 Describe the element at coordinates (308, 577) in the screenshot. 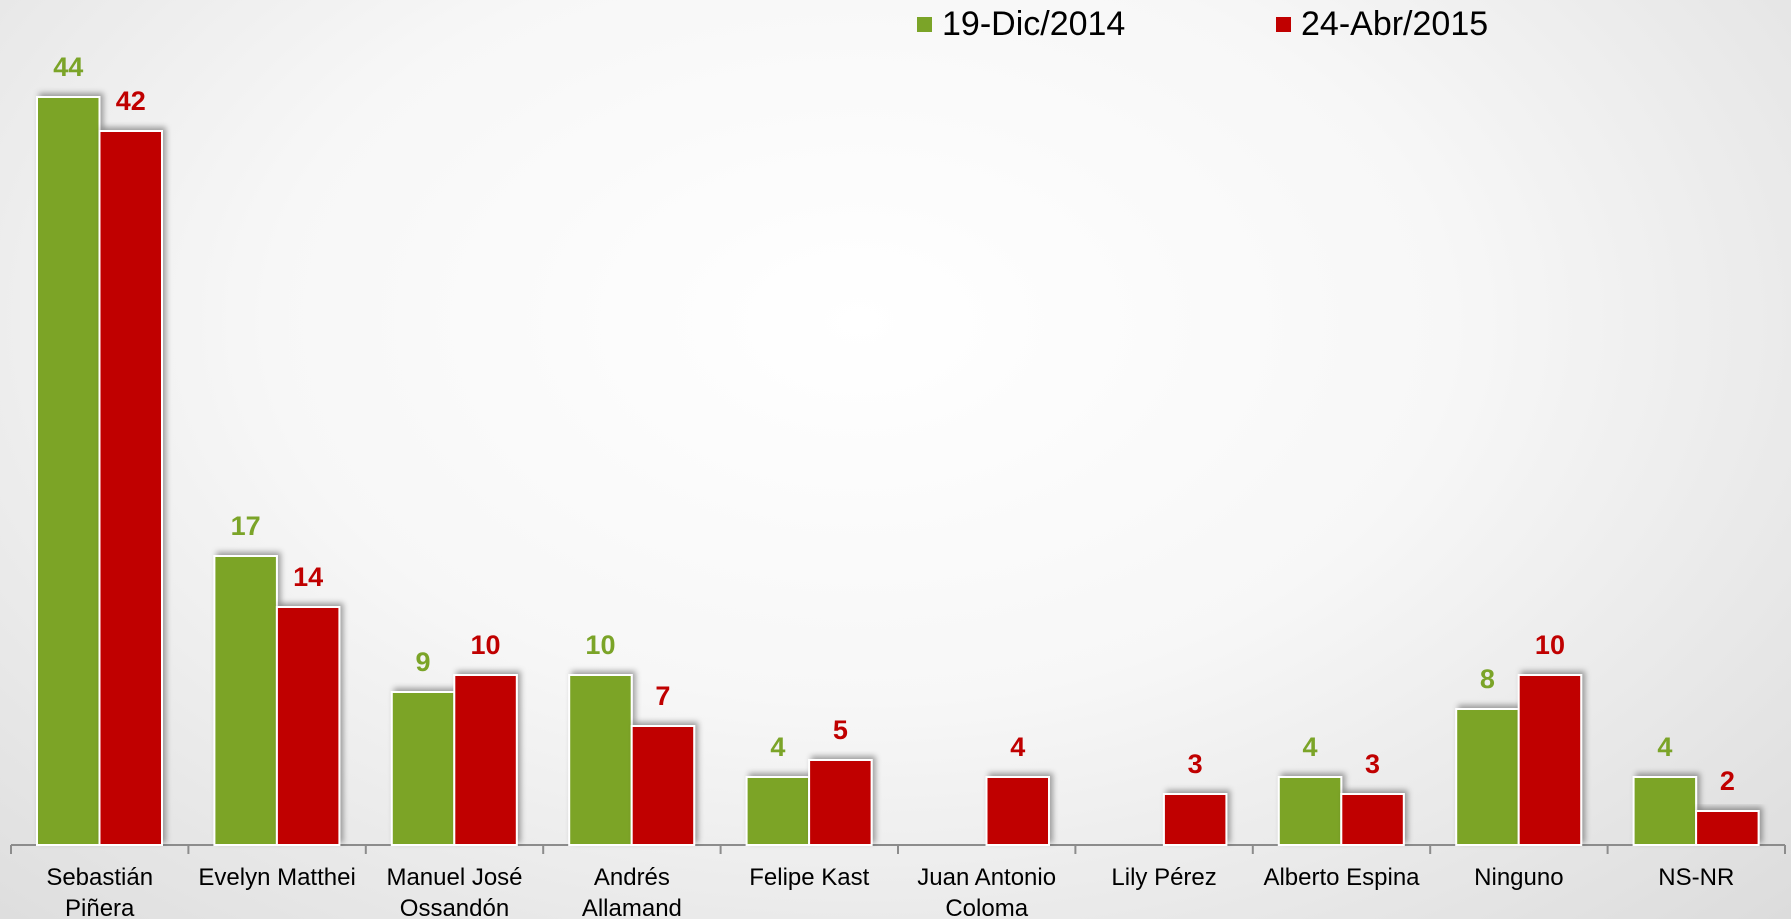

I see `data-label: 14` at that location.